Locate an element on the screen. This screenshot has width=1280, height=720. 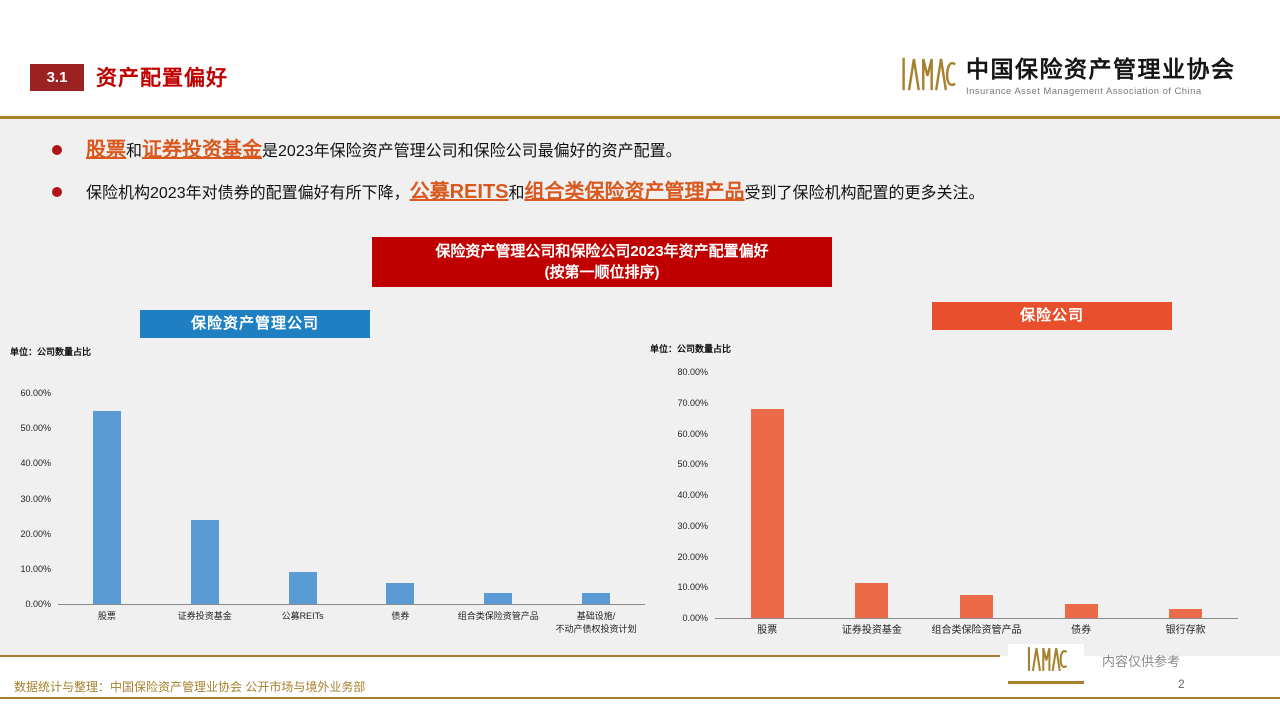
chart-label-insurance-am-companies: 保险资产管理公司 is located at coordinates (255, 324).